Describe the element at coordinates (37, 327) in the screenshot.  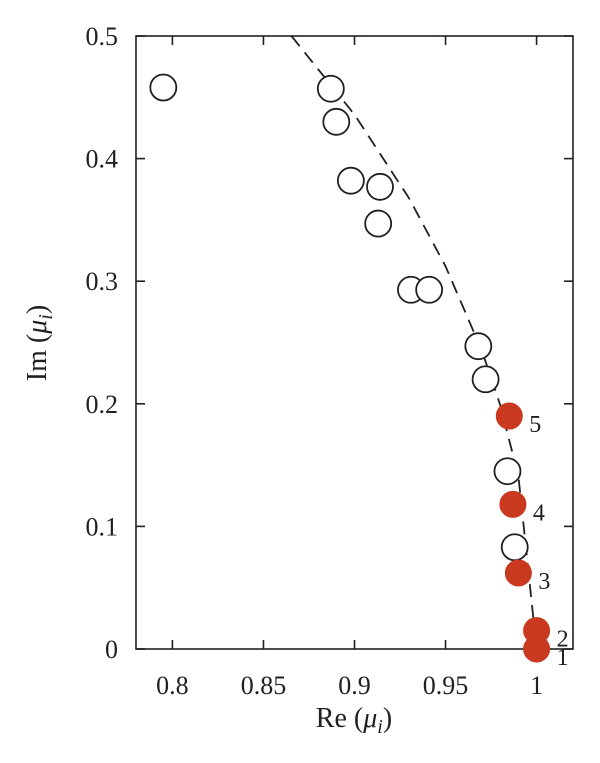
I see `y-axis-title-symbol: μ` at that location.